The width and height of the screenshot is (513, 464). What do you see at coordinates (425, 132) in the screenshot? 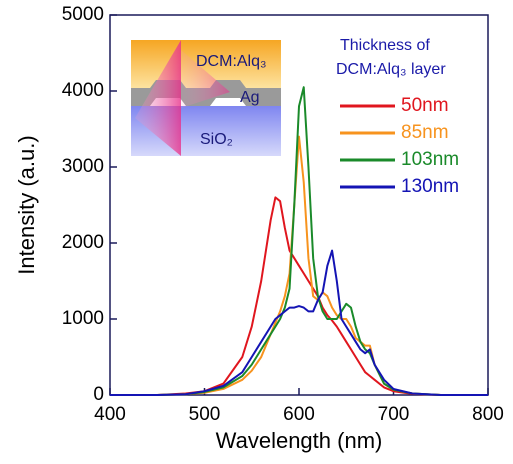
I see `legend-label: 85nm` at bounding box center [425, 132].